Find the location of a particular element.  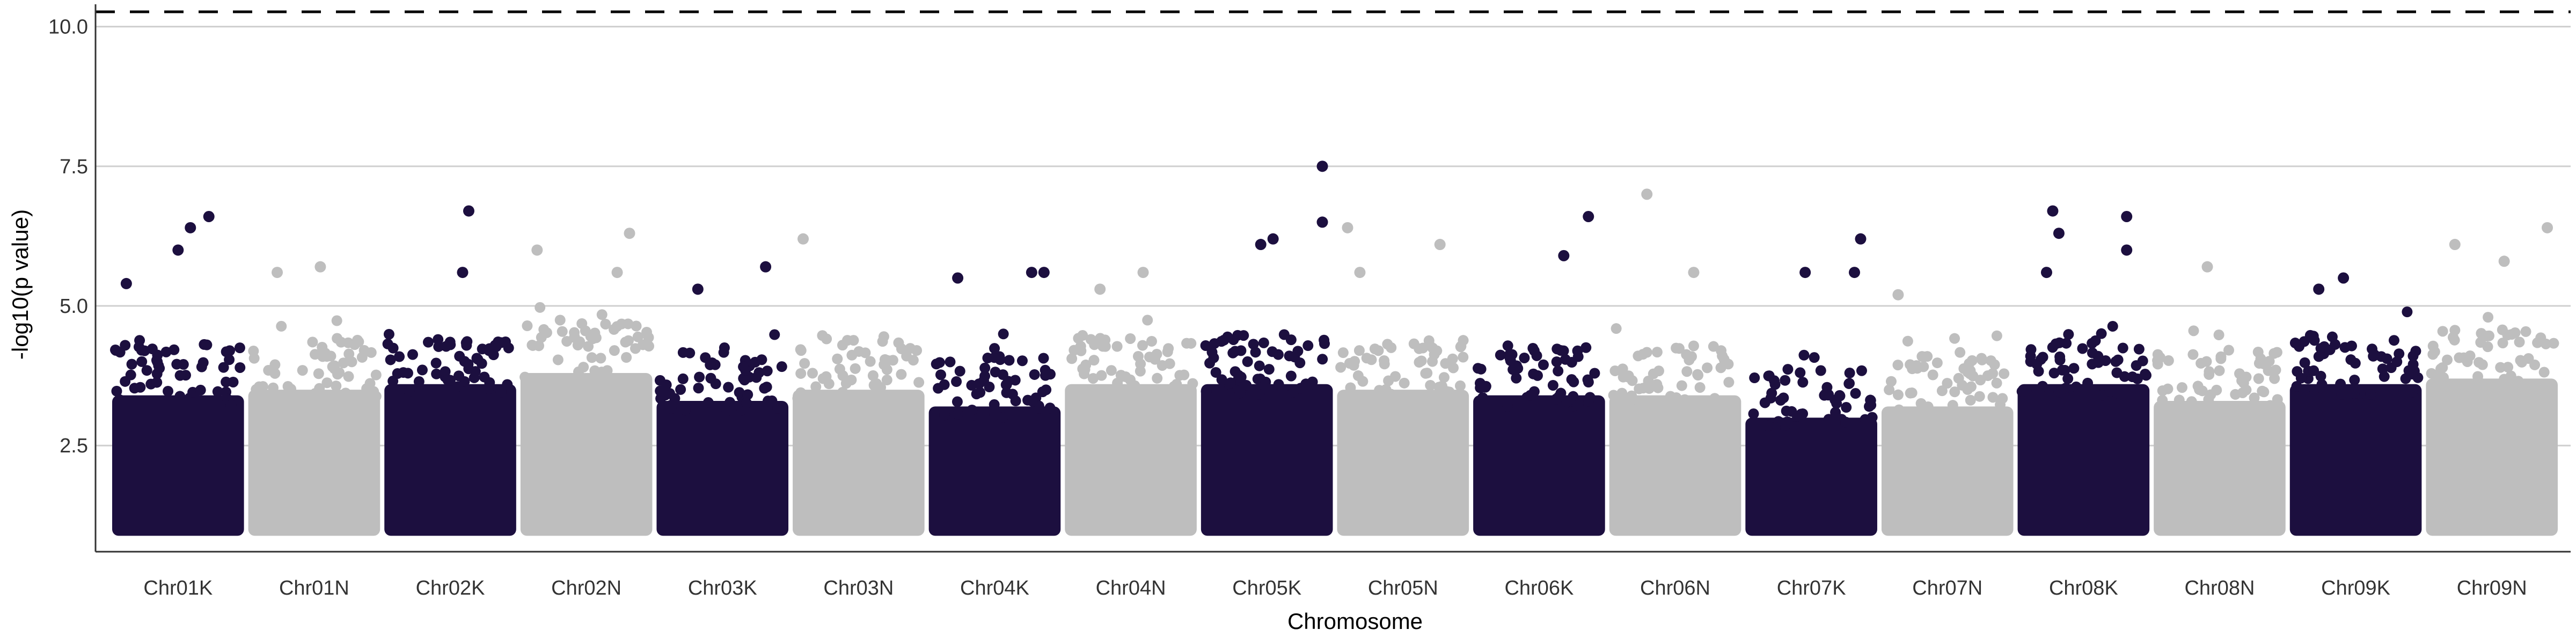

x-tick-label-Chr04N: Chr04N is located at coordinates (1131, 588).